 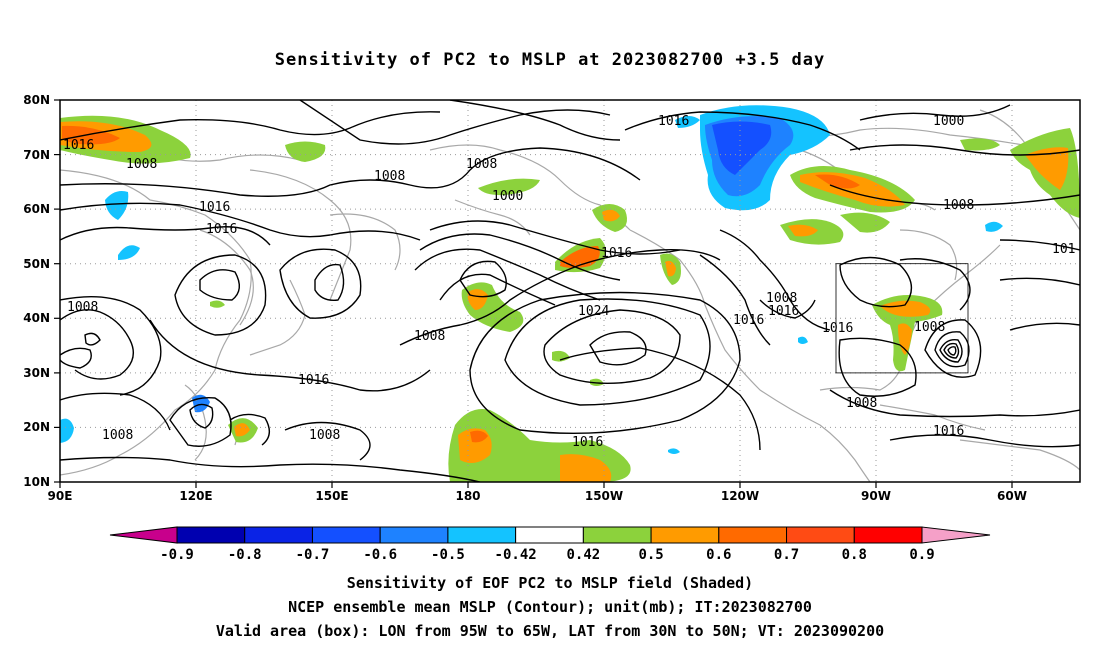 I want to click on lat-label: 70N, so click(x=36, y=155).